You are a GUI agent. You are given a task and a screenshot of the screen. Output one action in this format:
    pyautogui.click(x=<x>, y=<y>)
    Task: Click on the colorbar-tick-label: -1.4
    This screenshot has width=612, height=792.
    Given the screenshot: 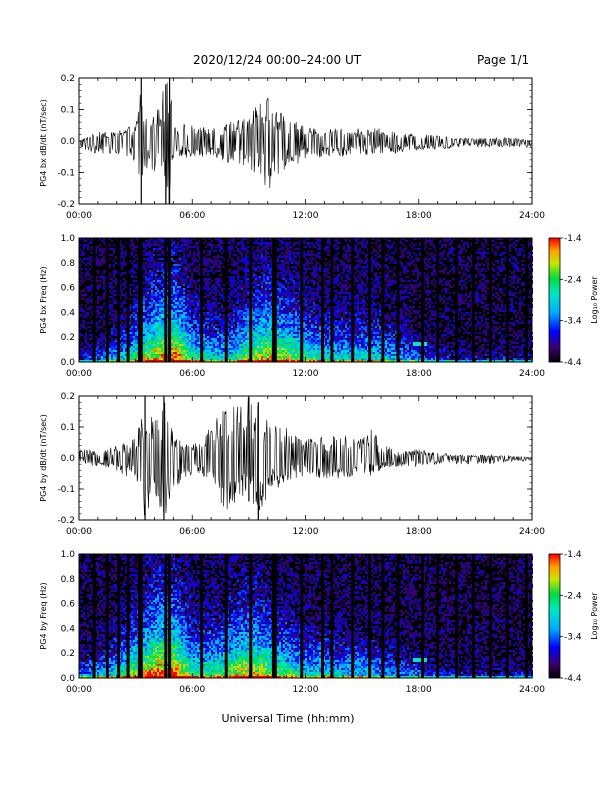 What is the action you would take?
    pyautogui.click(x=573, y=555)
    